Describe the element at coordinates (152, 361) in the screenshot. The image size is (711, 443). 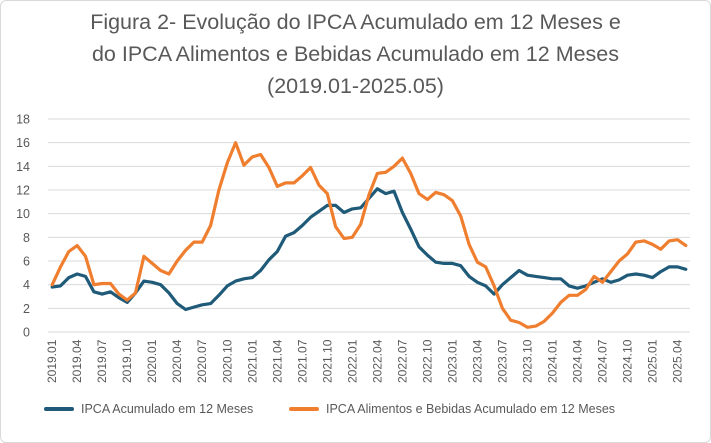
I see `x-tick-label: 2020.01` at that location.